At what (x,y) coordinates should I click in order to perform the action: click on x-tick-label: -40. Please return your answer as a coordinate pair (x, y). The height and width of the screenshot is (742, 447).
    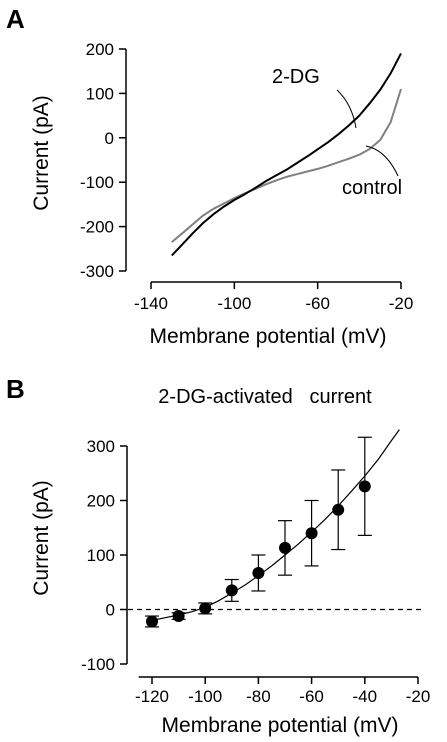
    Looking at the image, I should click on (365, 696).